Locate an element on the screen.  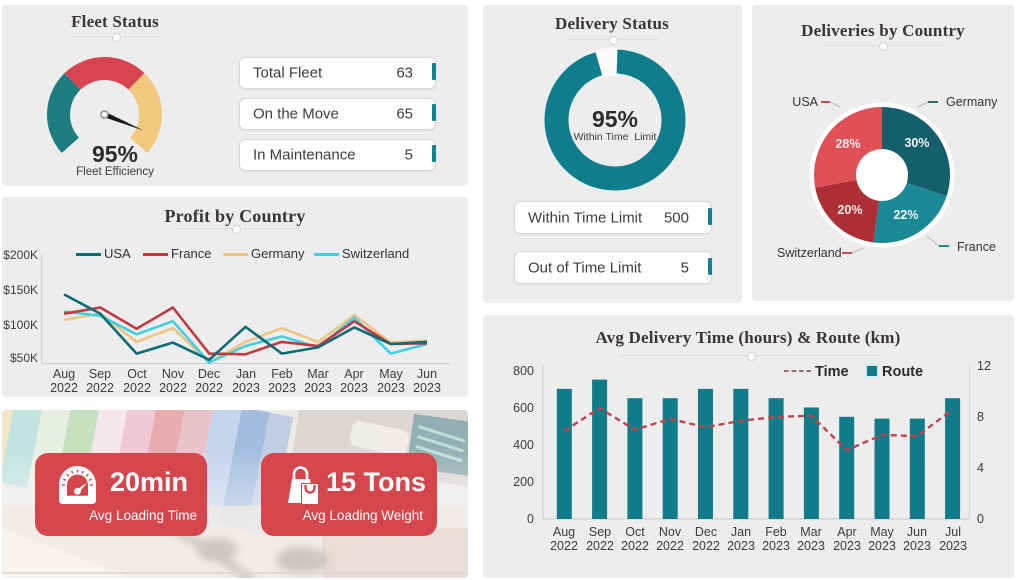
svg-text: 30% is located at coordinates (916, 143).